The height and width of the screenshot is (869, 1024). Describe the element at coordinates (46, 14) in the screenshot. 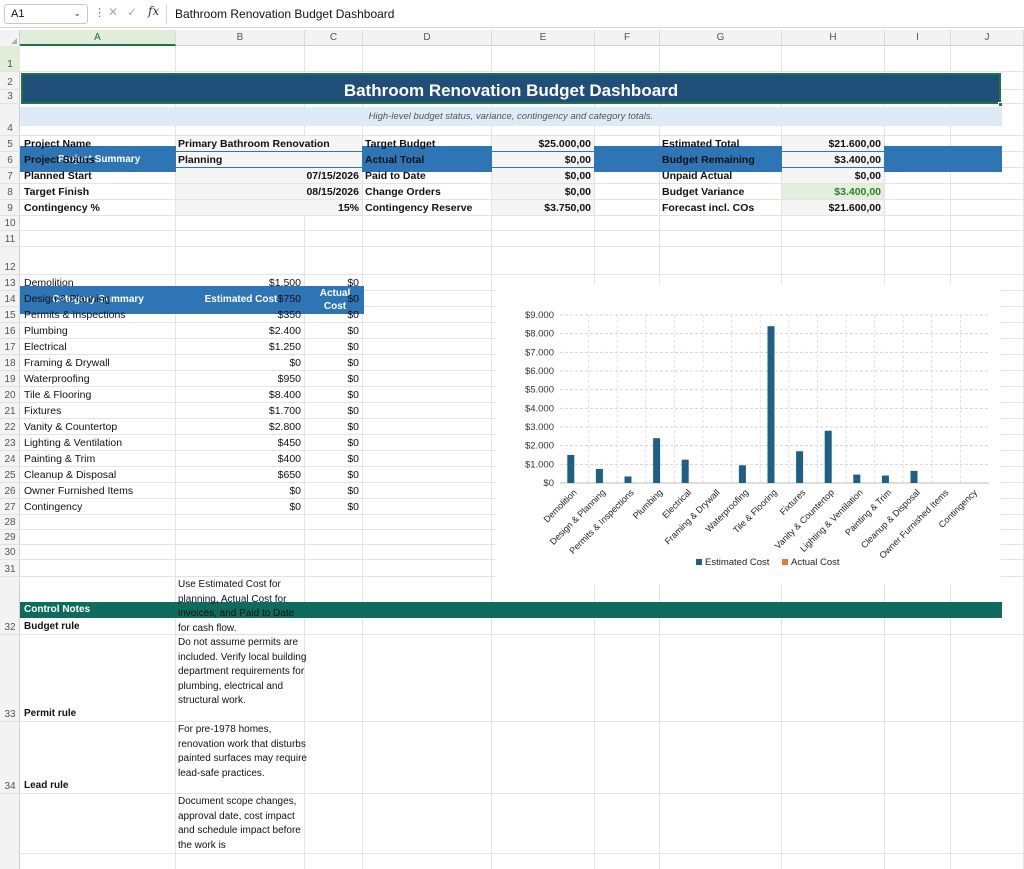

I see `name-box: A1 ⌄` at that location.